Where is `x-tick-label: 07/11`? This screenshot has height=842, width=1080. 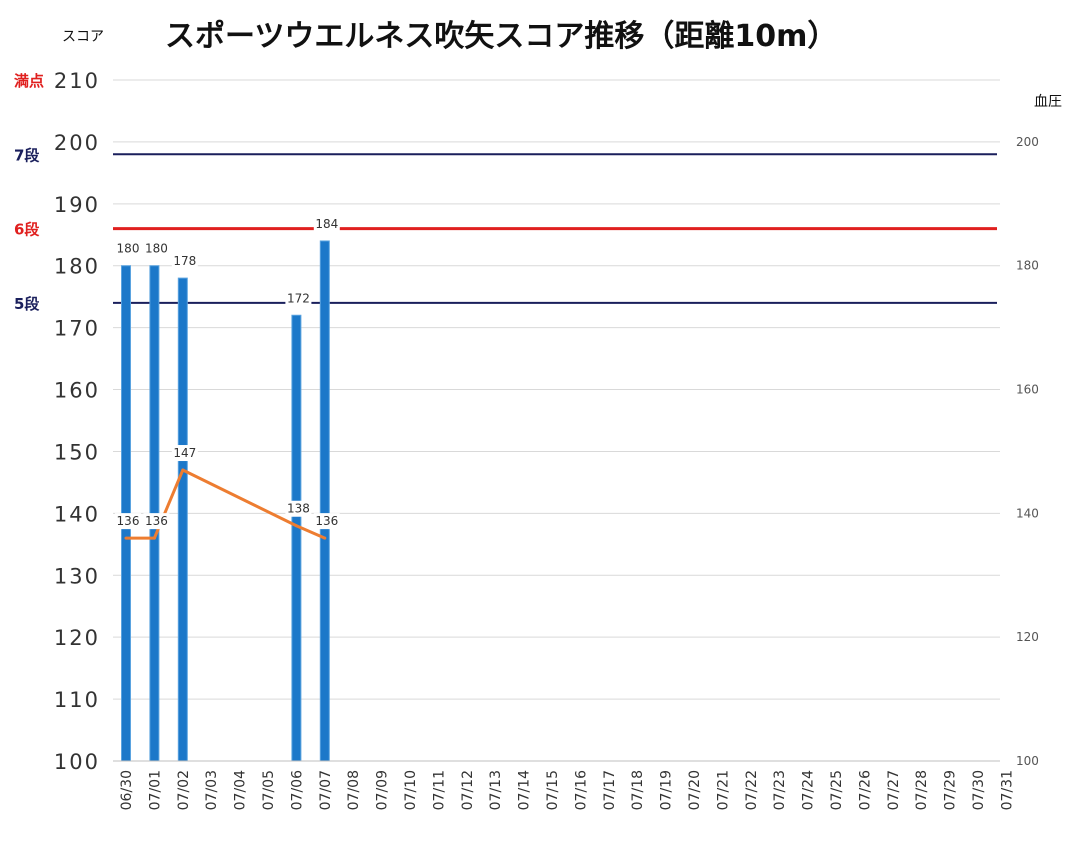 x-tick-label: 07/11 is located at coordinates (439, 790).